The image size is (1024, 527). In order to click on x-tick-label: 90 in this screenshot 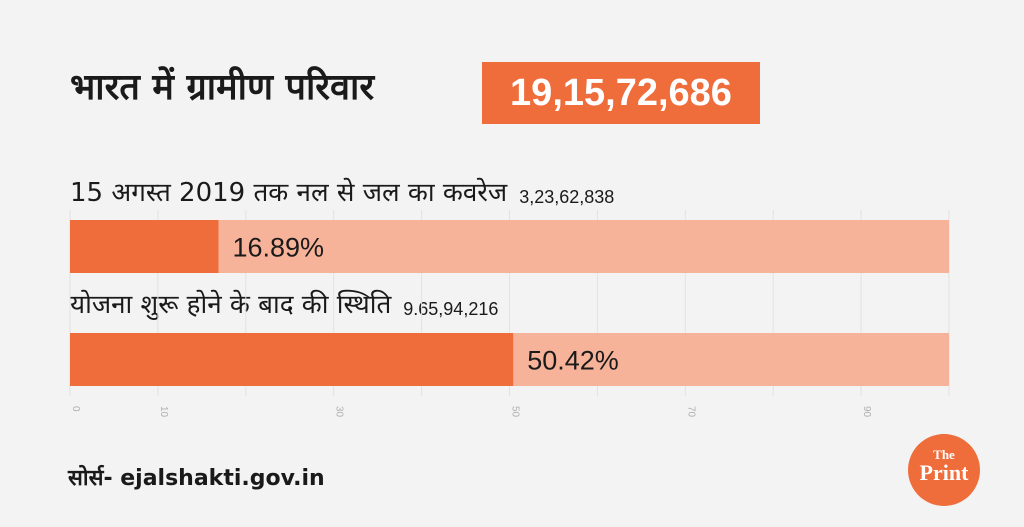, I will do `click(866, 412)`.